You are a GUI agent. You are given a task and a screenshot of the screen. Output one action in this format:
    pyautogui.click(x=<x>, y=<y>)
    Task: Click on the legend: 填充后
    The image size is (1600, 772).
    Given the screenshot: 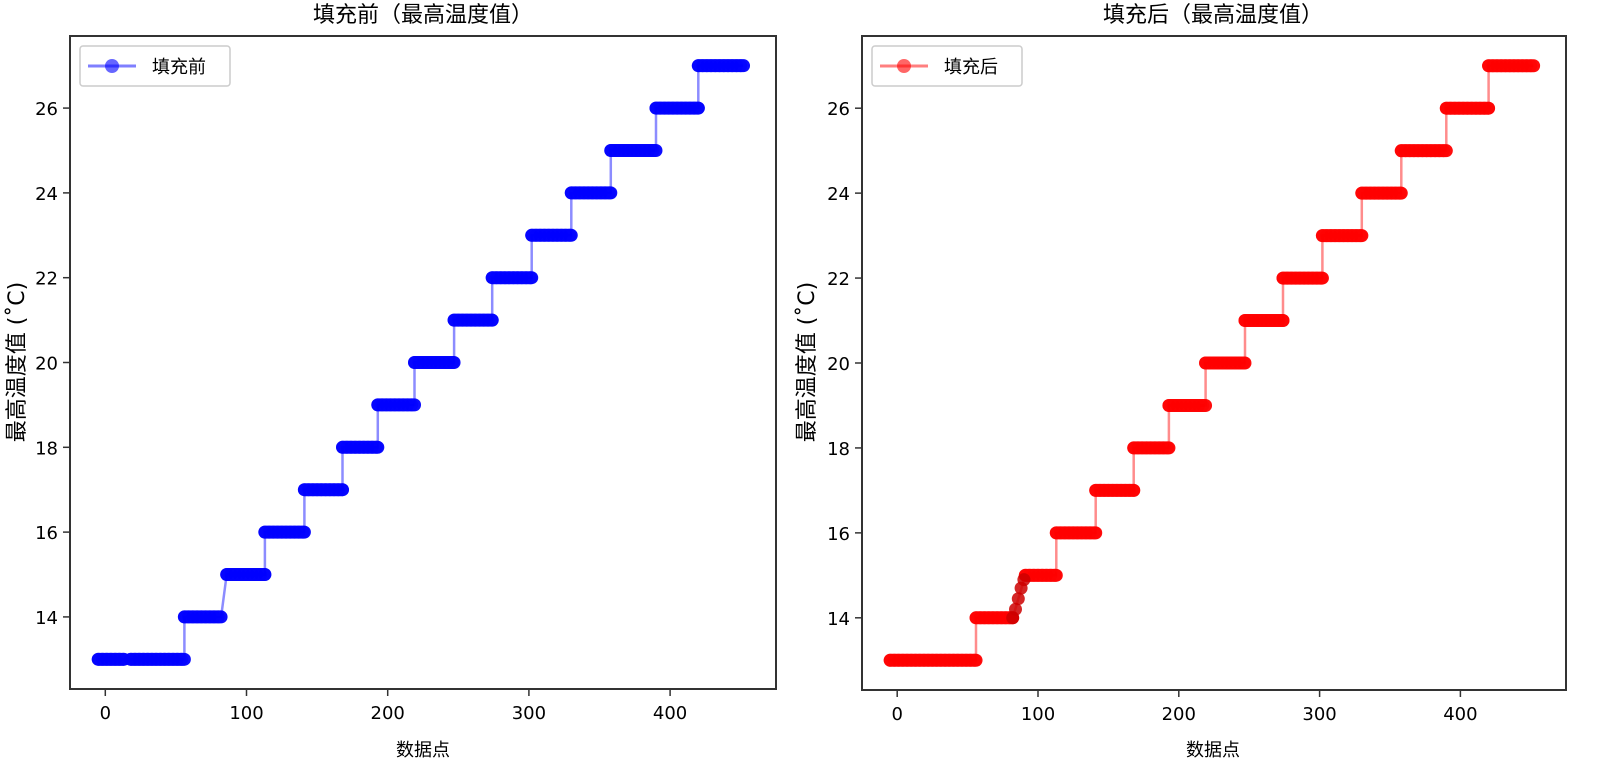 What is the action you would take?
    pyautogui.click(x=947, y=66)
    